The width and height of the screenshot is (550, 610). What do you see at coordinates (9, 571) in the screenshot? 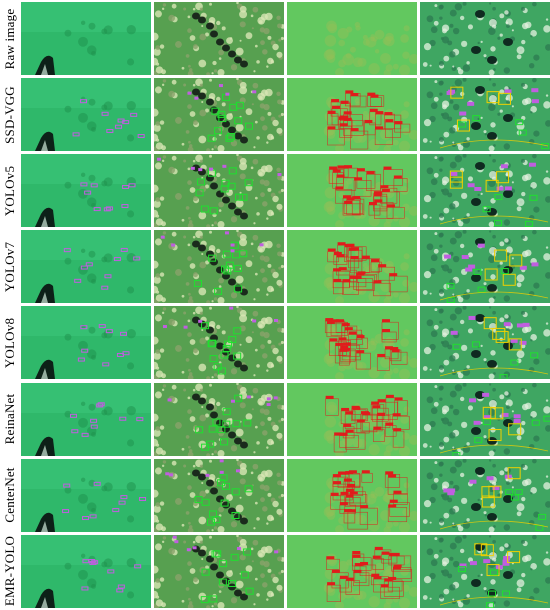
I see `row-label: EMR-YOLO` at bounding box center [9, 571].